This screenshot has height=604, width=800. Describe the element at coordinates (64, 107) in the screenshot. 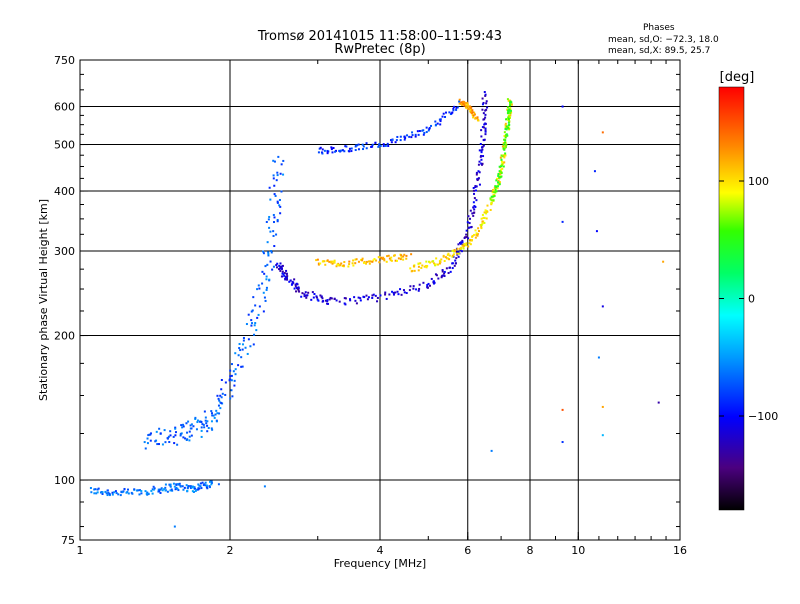

I see `y-tick-label: 600` at that location.